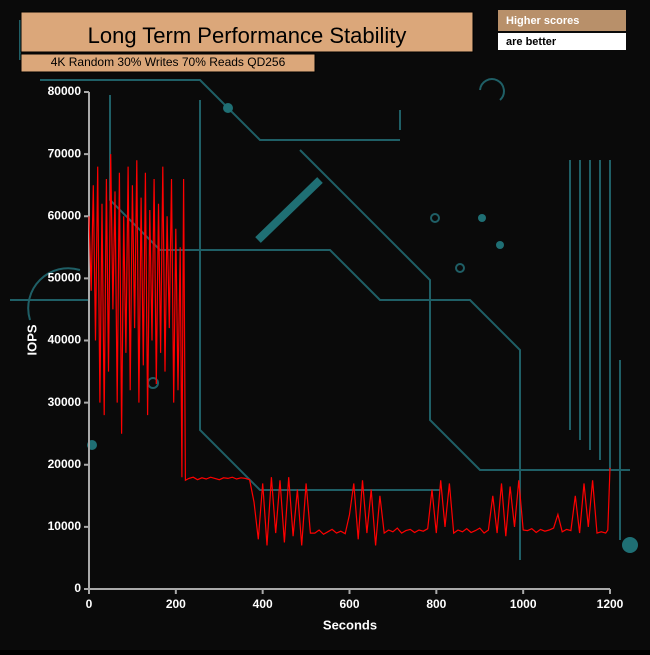 This screenshot has height=655, width=650. I want to click on x-tick-label: 1200, so click(610, 604).